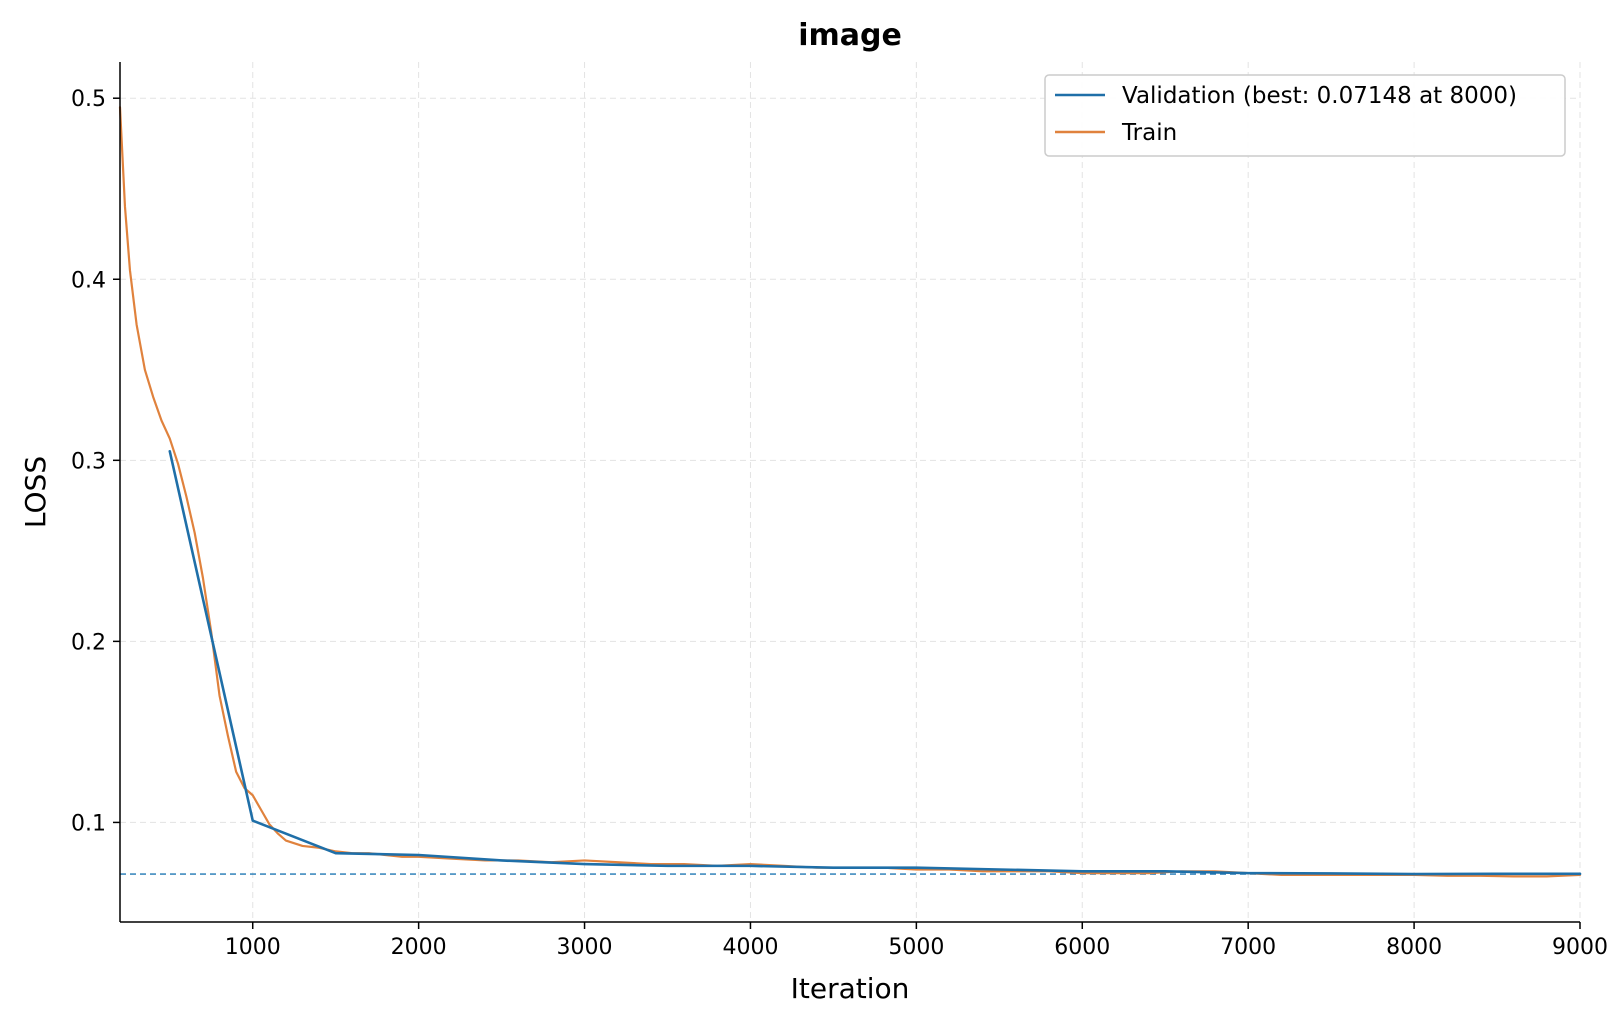 This screenshot has width=1624, height=1024. I want to click on x-tick-label: 7000, so click(1248, 947).